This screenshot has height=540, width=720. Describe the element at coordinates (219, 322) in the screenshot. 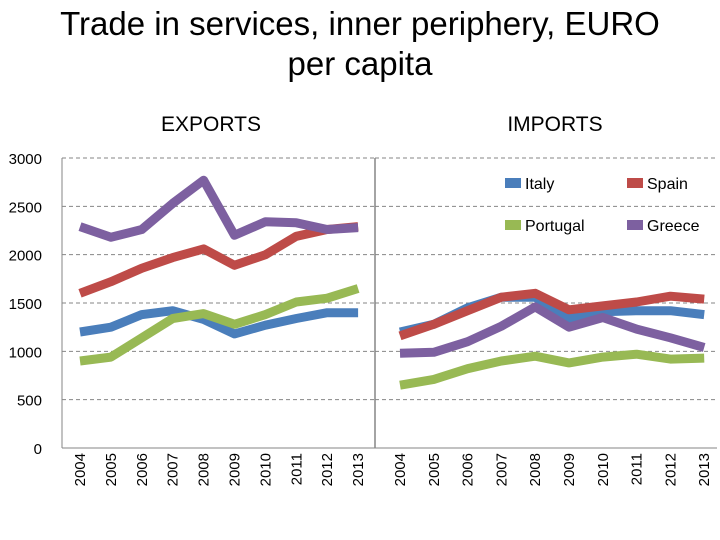

I see `series-line-exports-italy` at that location.